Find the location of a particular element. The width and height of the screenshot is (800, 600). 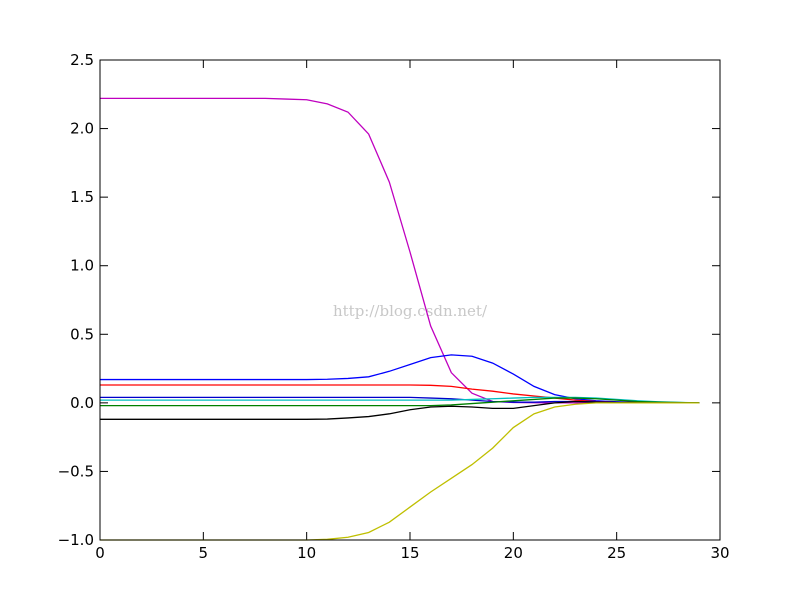

x-tick-label: 20 is located at coordinates (513, 553).